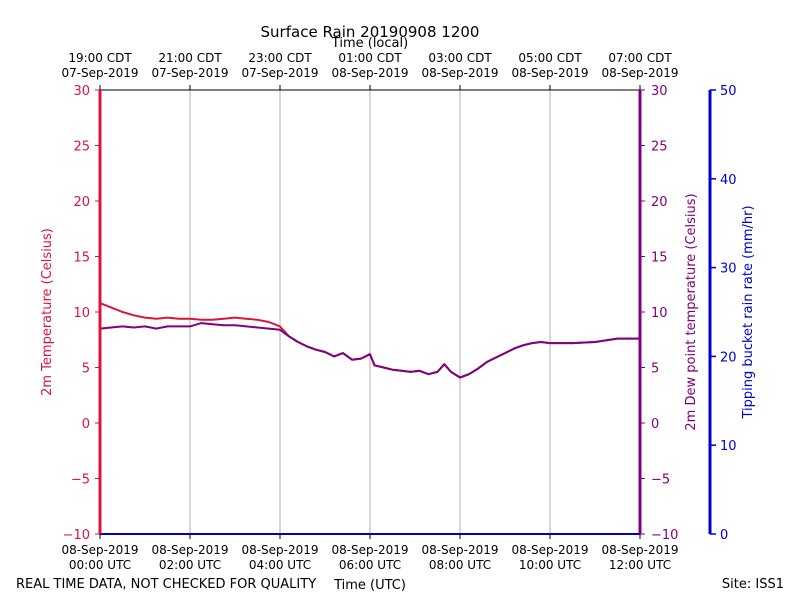 The height and width of the screenshot is (600, 800). Describe the element at coordinates (81, 91) in the screenshot. I see `y-tick-label-left: 30` at that location.